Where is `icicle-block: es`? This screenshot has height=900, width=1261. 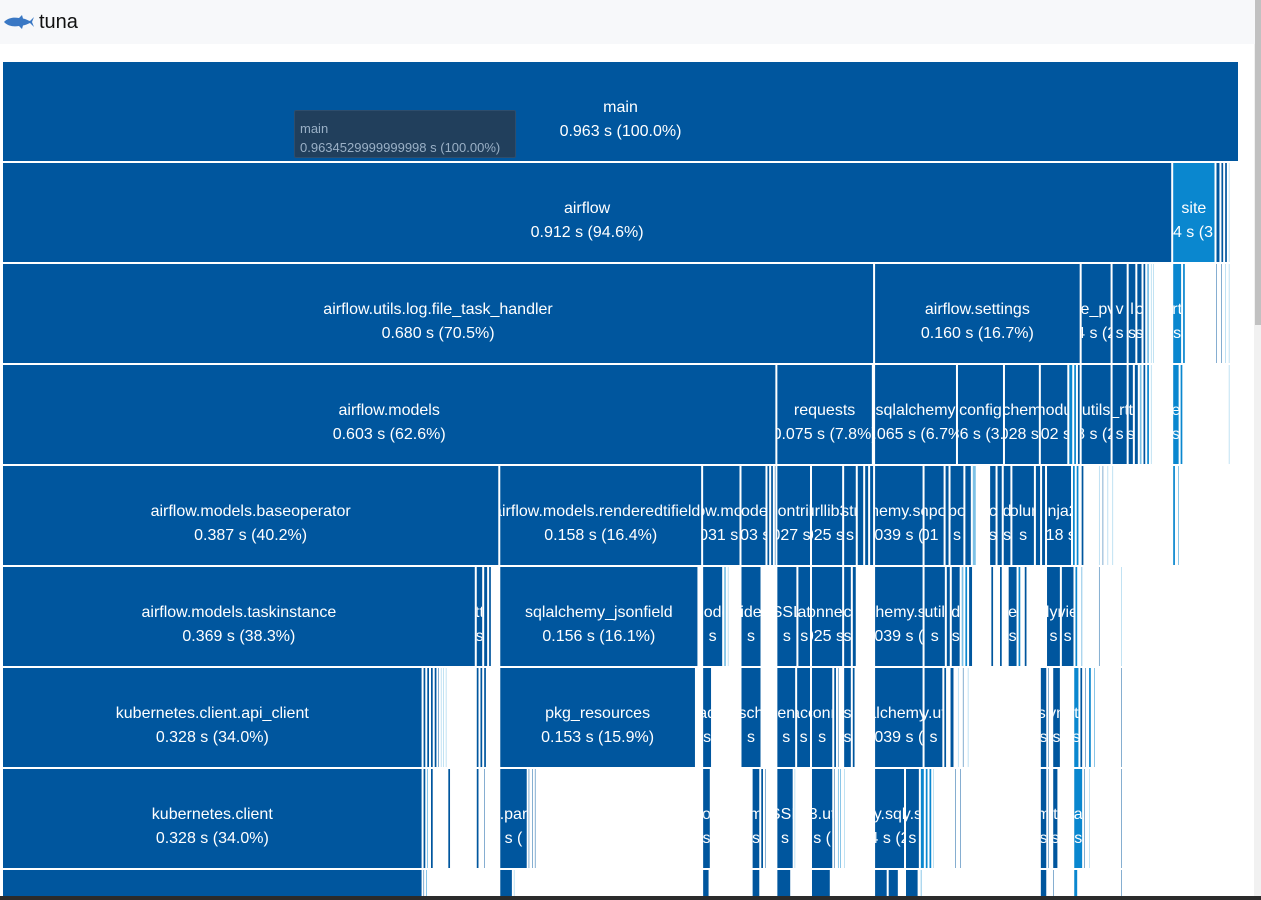
icicle-block: es is located at coordinates (1175, 414).